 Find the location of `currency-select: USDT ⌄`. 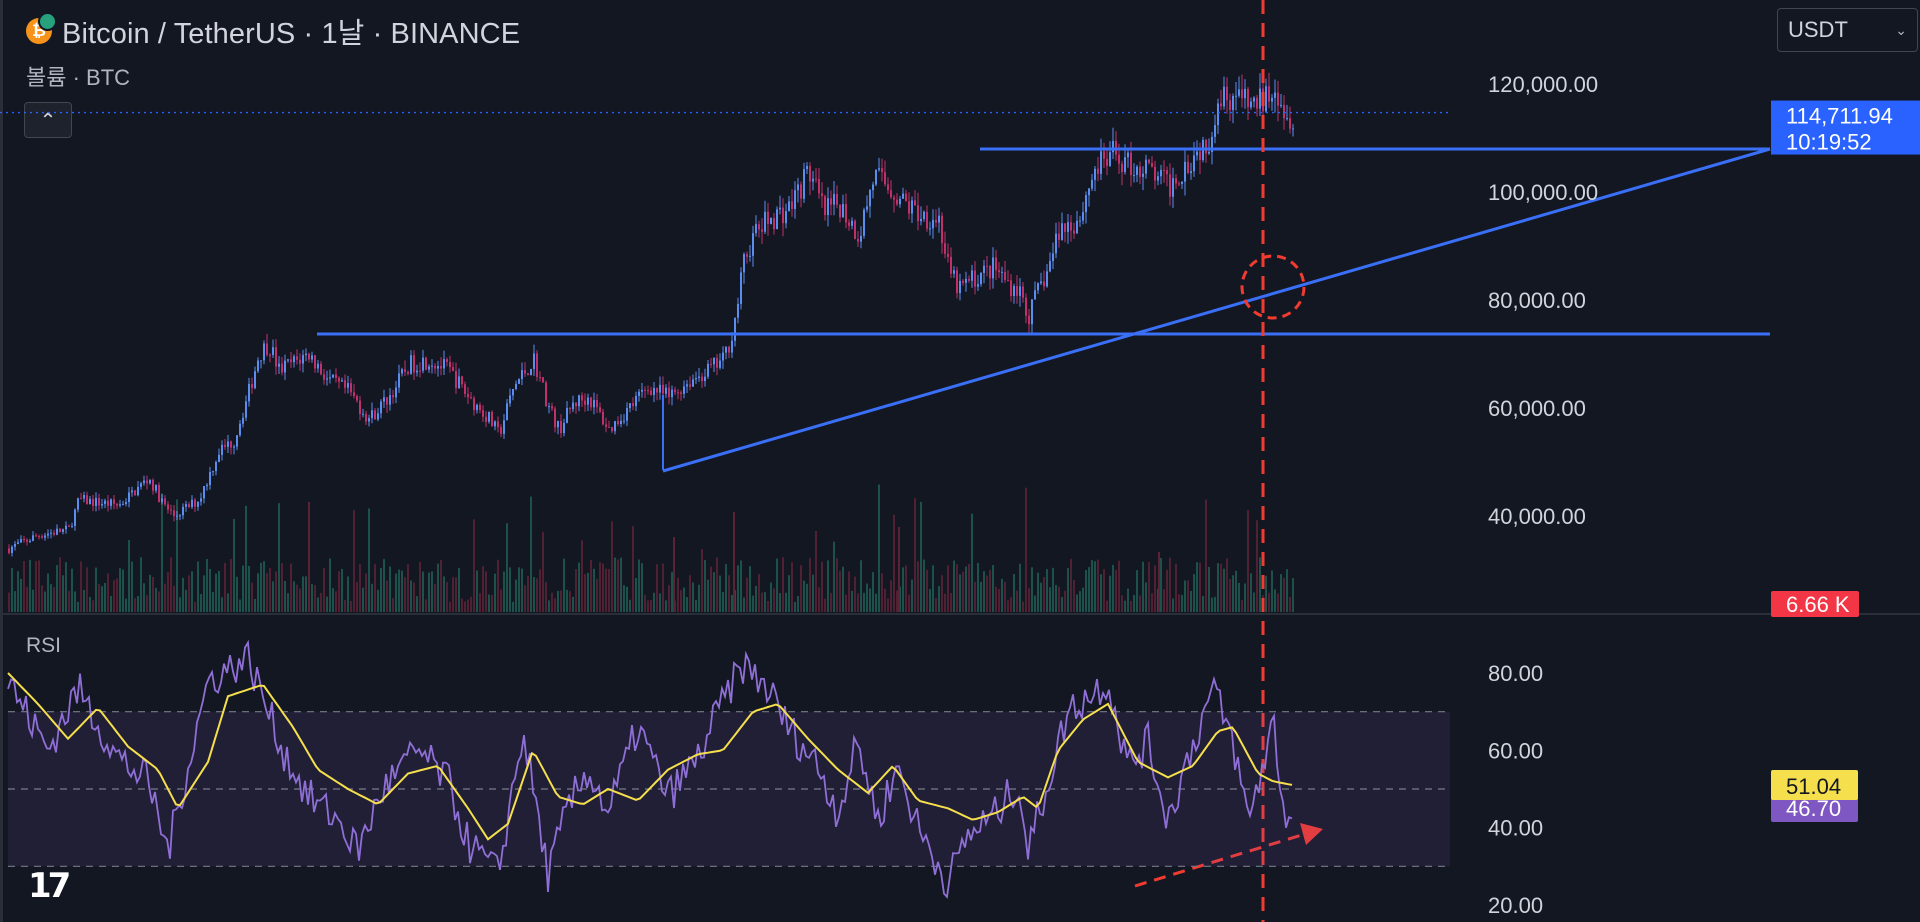

currency-select: USDT ⌄ is located at coordinates (1847, 30).